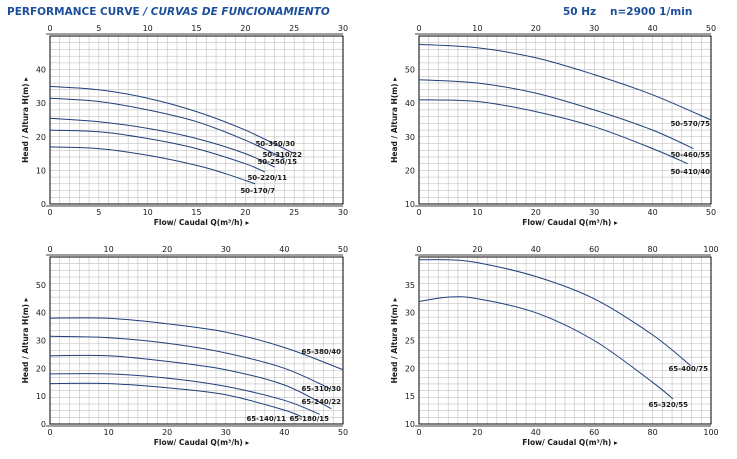  I want to click on y-tick-label: 25, so click(410, 341).